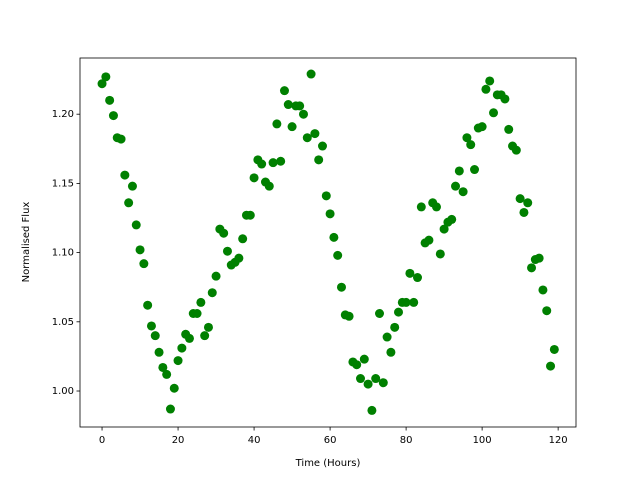 This screenshot has width=640, height=480. What do you see at coordinates (63, 391) in the screenshot?
I see `y-tick-label: 1.00` at bounding box center [63, 391].